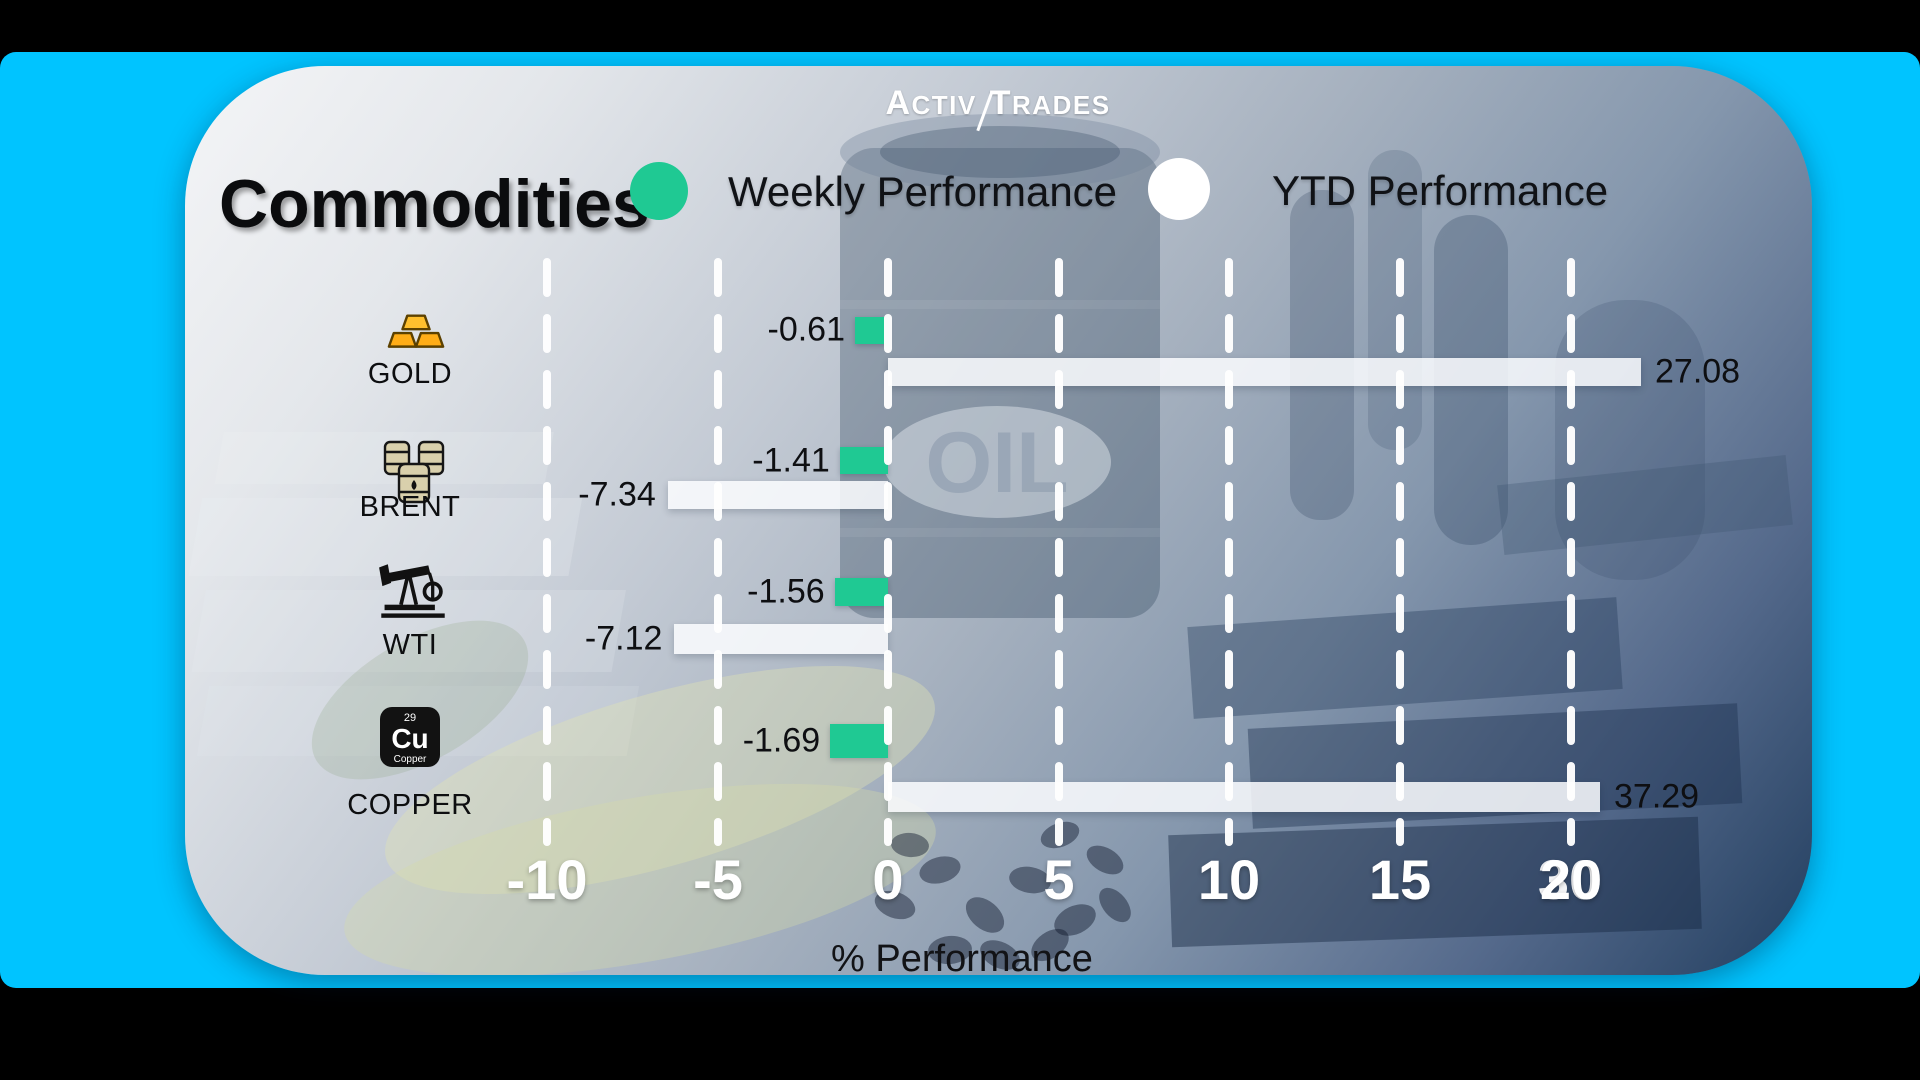 This screenshot has height=1080, width=1920. What do you see at coordinates (659, 191) in the screenshot?
I see `weekly-legend-dot` at bounding box center [659, 191].